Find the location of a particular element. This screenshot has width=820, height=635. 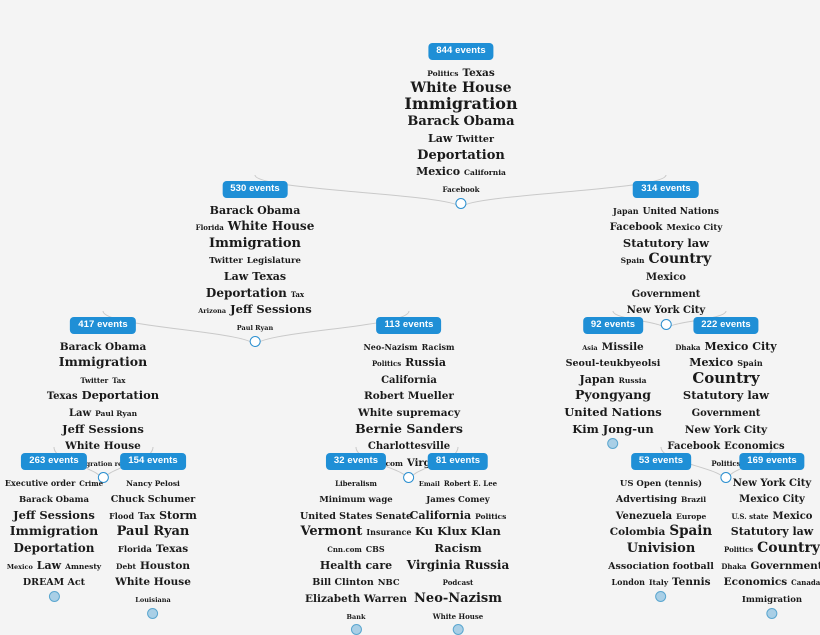

word-cloud-term: Vermont is located at coordinates (331, 532).